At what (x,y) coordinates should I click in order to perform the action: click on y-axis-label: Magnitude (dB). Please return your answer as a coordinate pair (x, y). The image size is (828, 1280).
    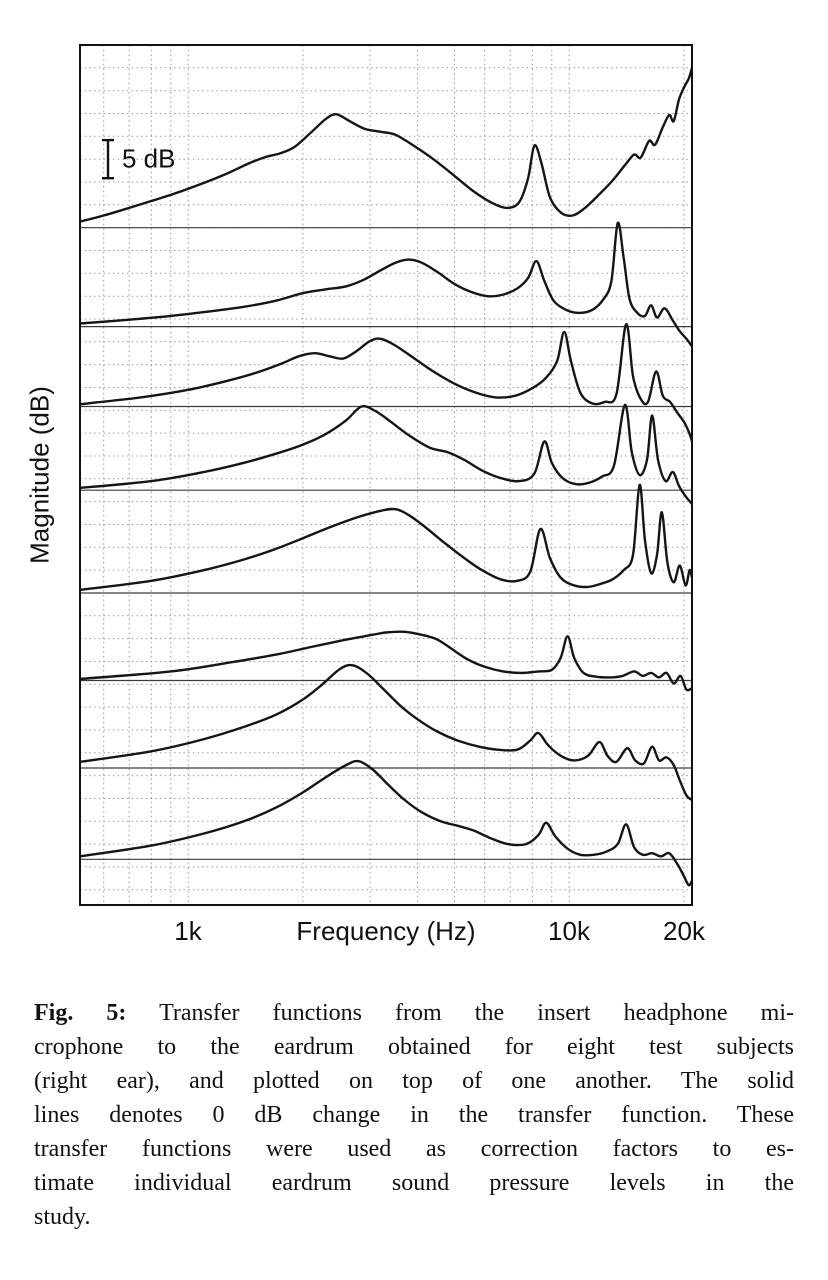
    Looking at the image, I should click on (39, 475).